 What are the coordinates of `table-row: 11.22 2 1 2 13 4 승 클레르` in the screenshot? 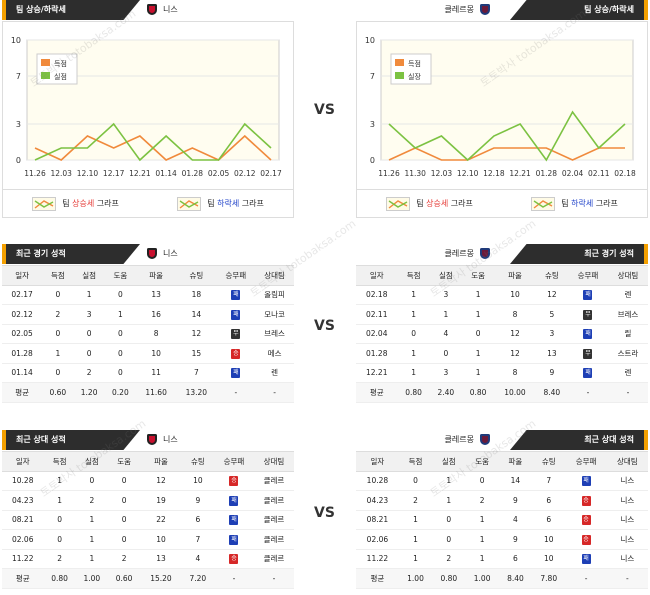 It's located at (148, 559).